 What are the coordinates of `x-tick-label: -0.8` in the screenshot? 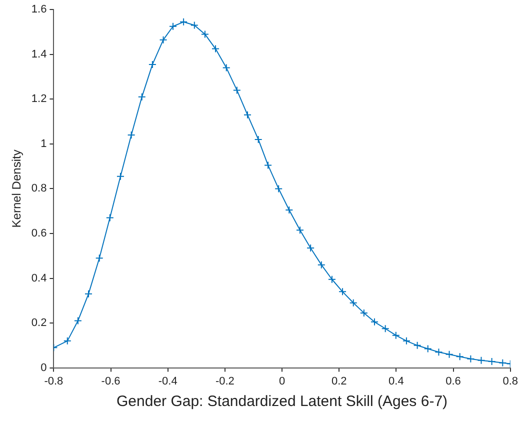 It's located at (54, 381).